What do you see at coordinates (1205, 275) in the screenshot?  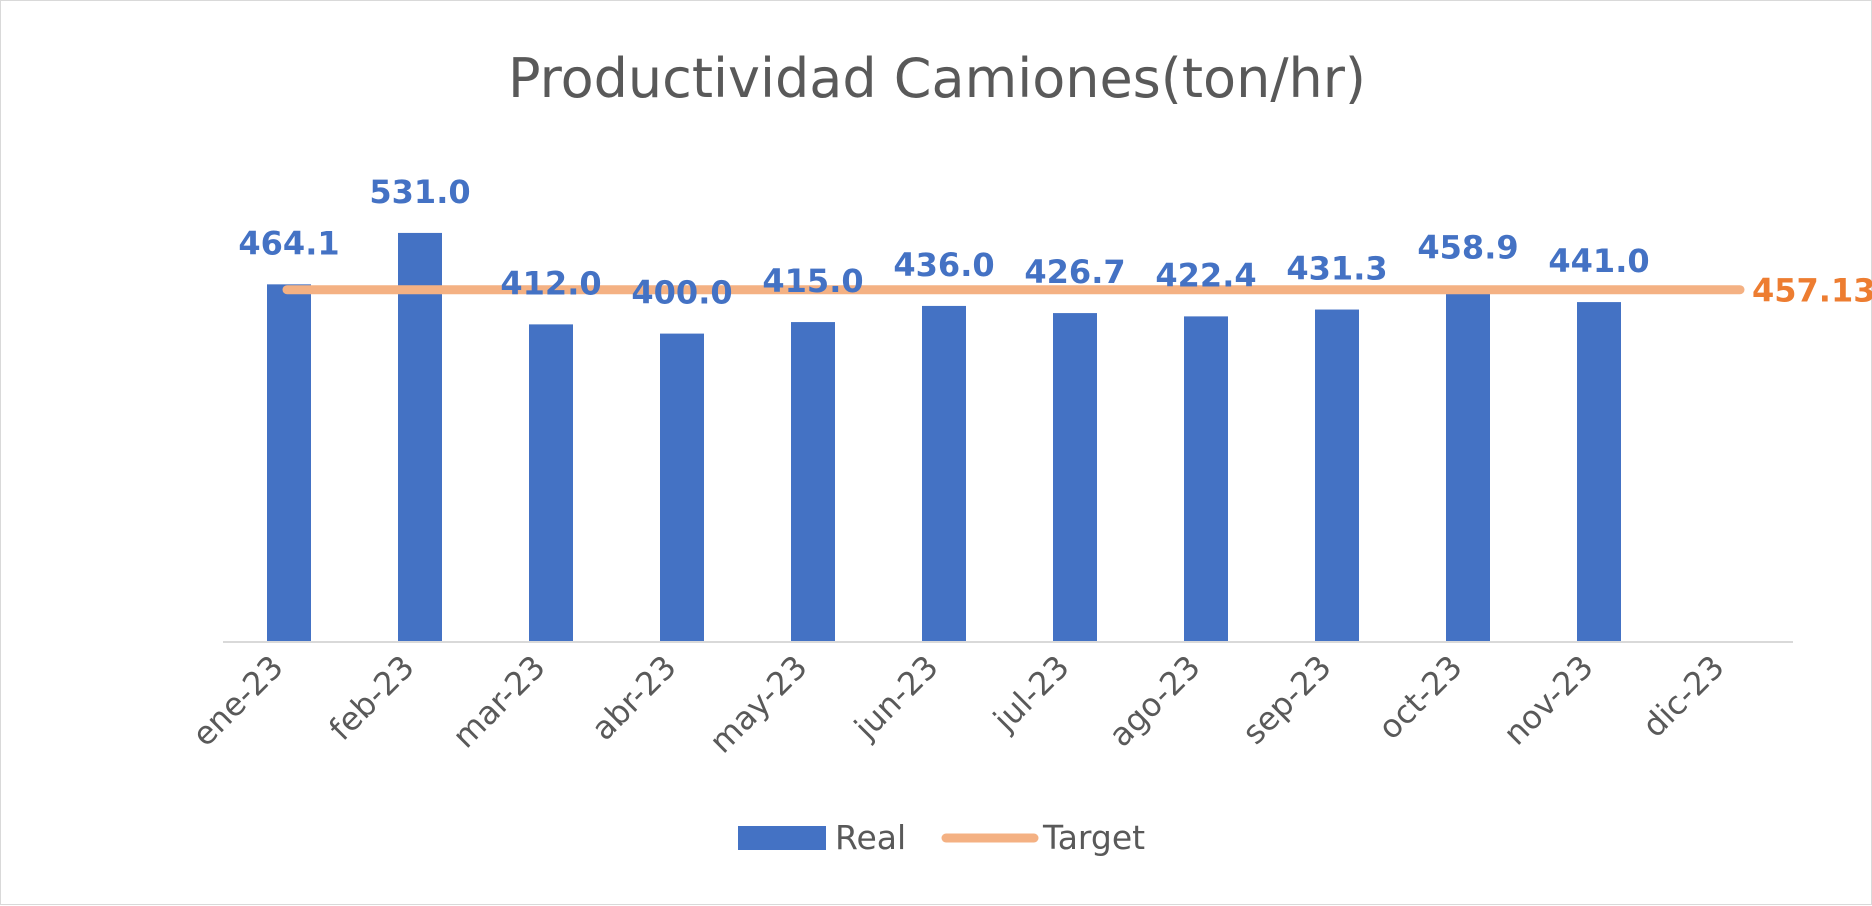 I see `value-label-ago-23: 422.4` at bounding box center [1205, 275].